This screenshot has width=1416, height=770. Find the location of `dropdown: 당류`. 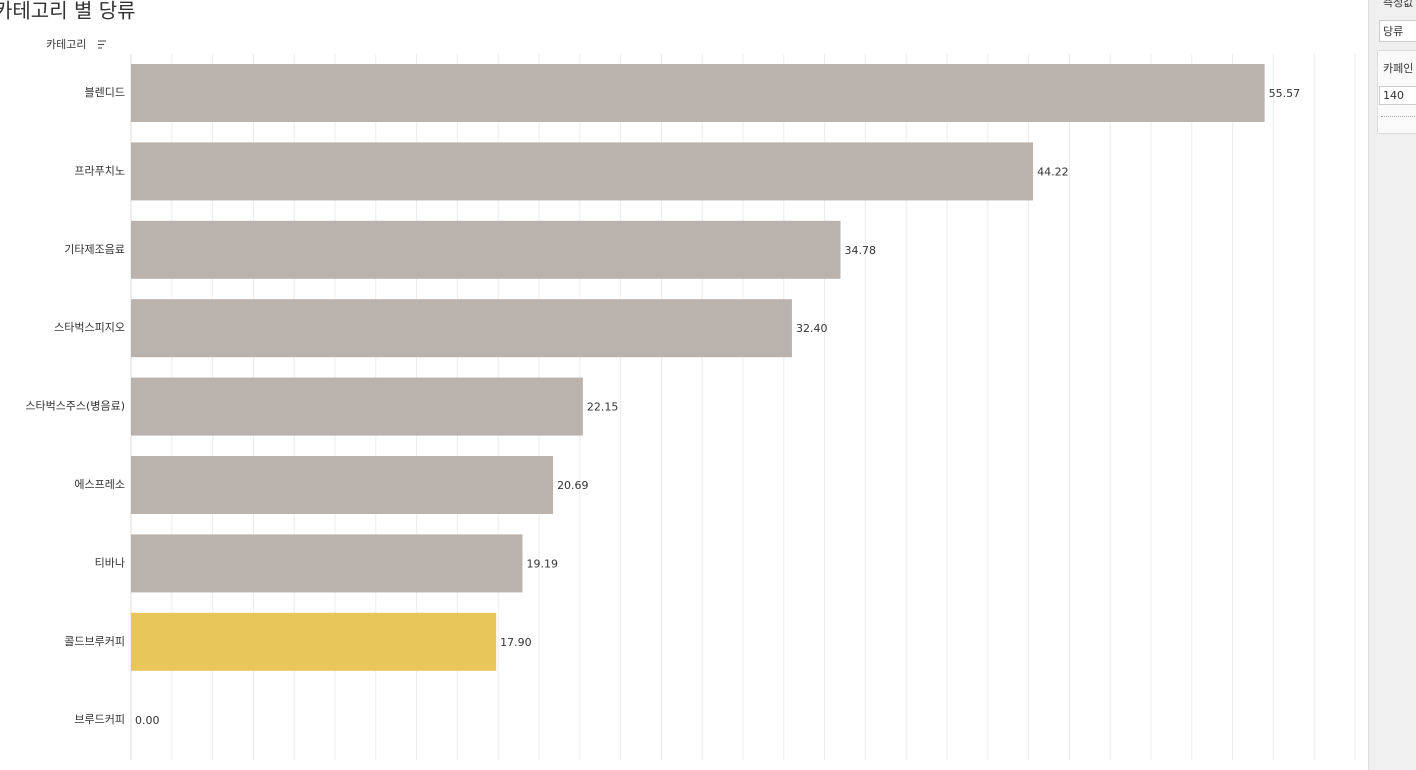

dropdown: 당류 is located at coordinates (1397, 31).